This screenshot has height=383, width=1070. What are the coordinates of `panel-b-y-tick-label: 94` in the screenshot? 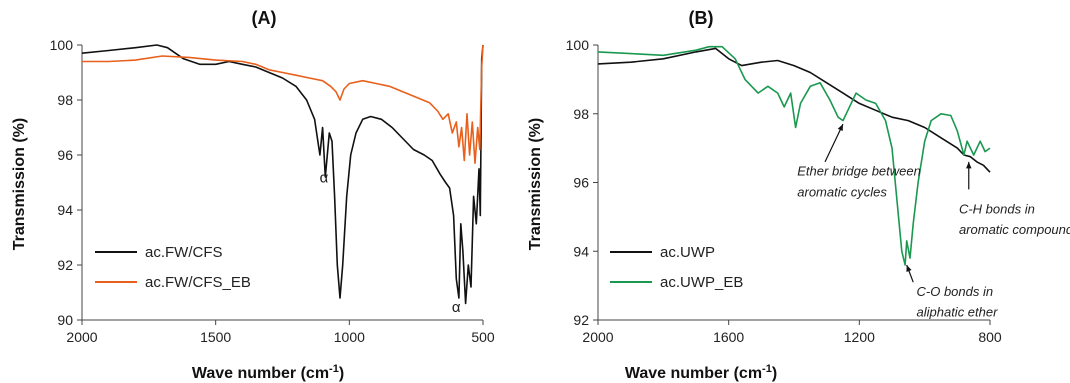 It's located at (581, 251).